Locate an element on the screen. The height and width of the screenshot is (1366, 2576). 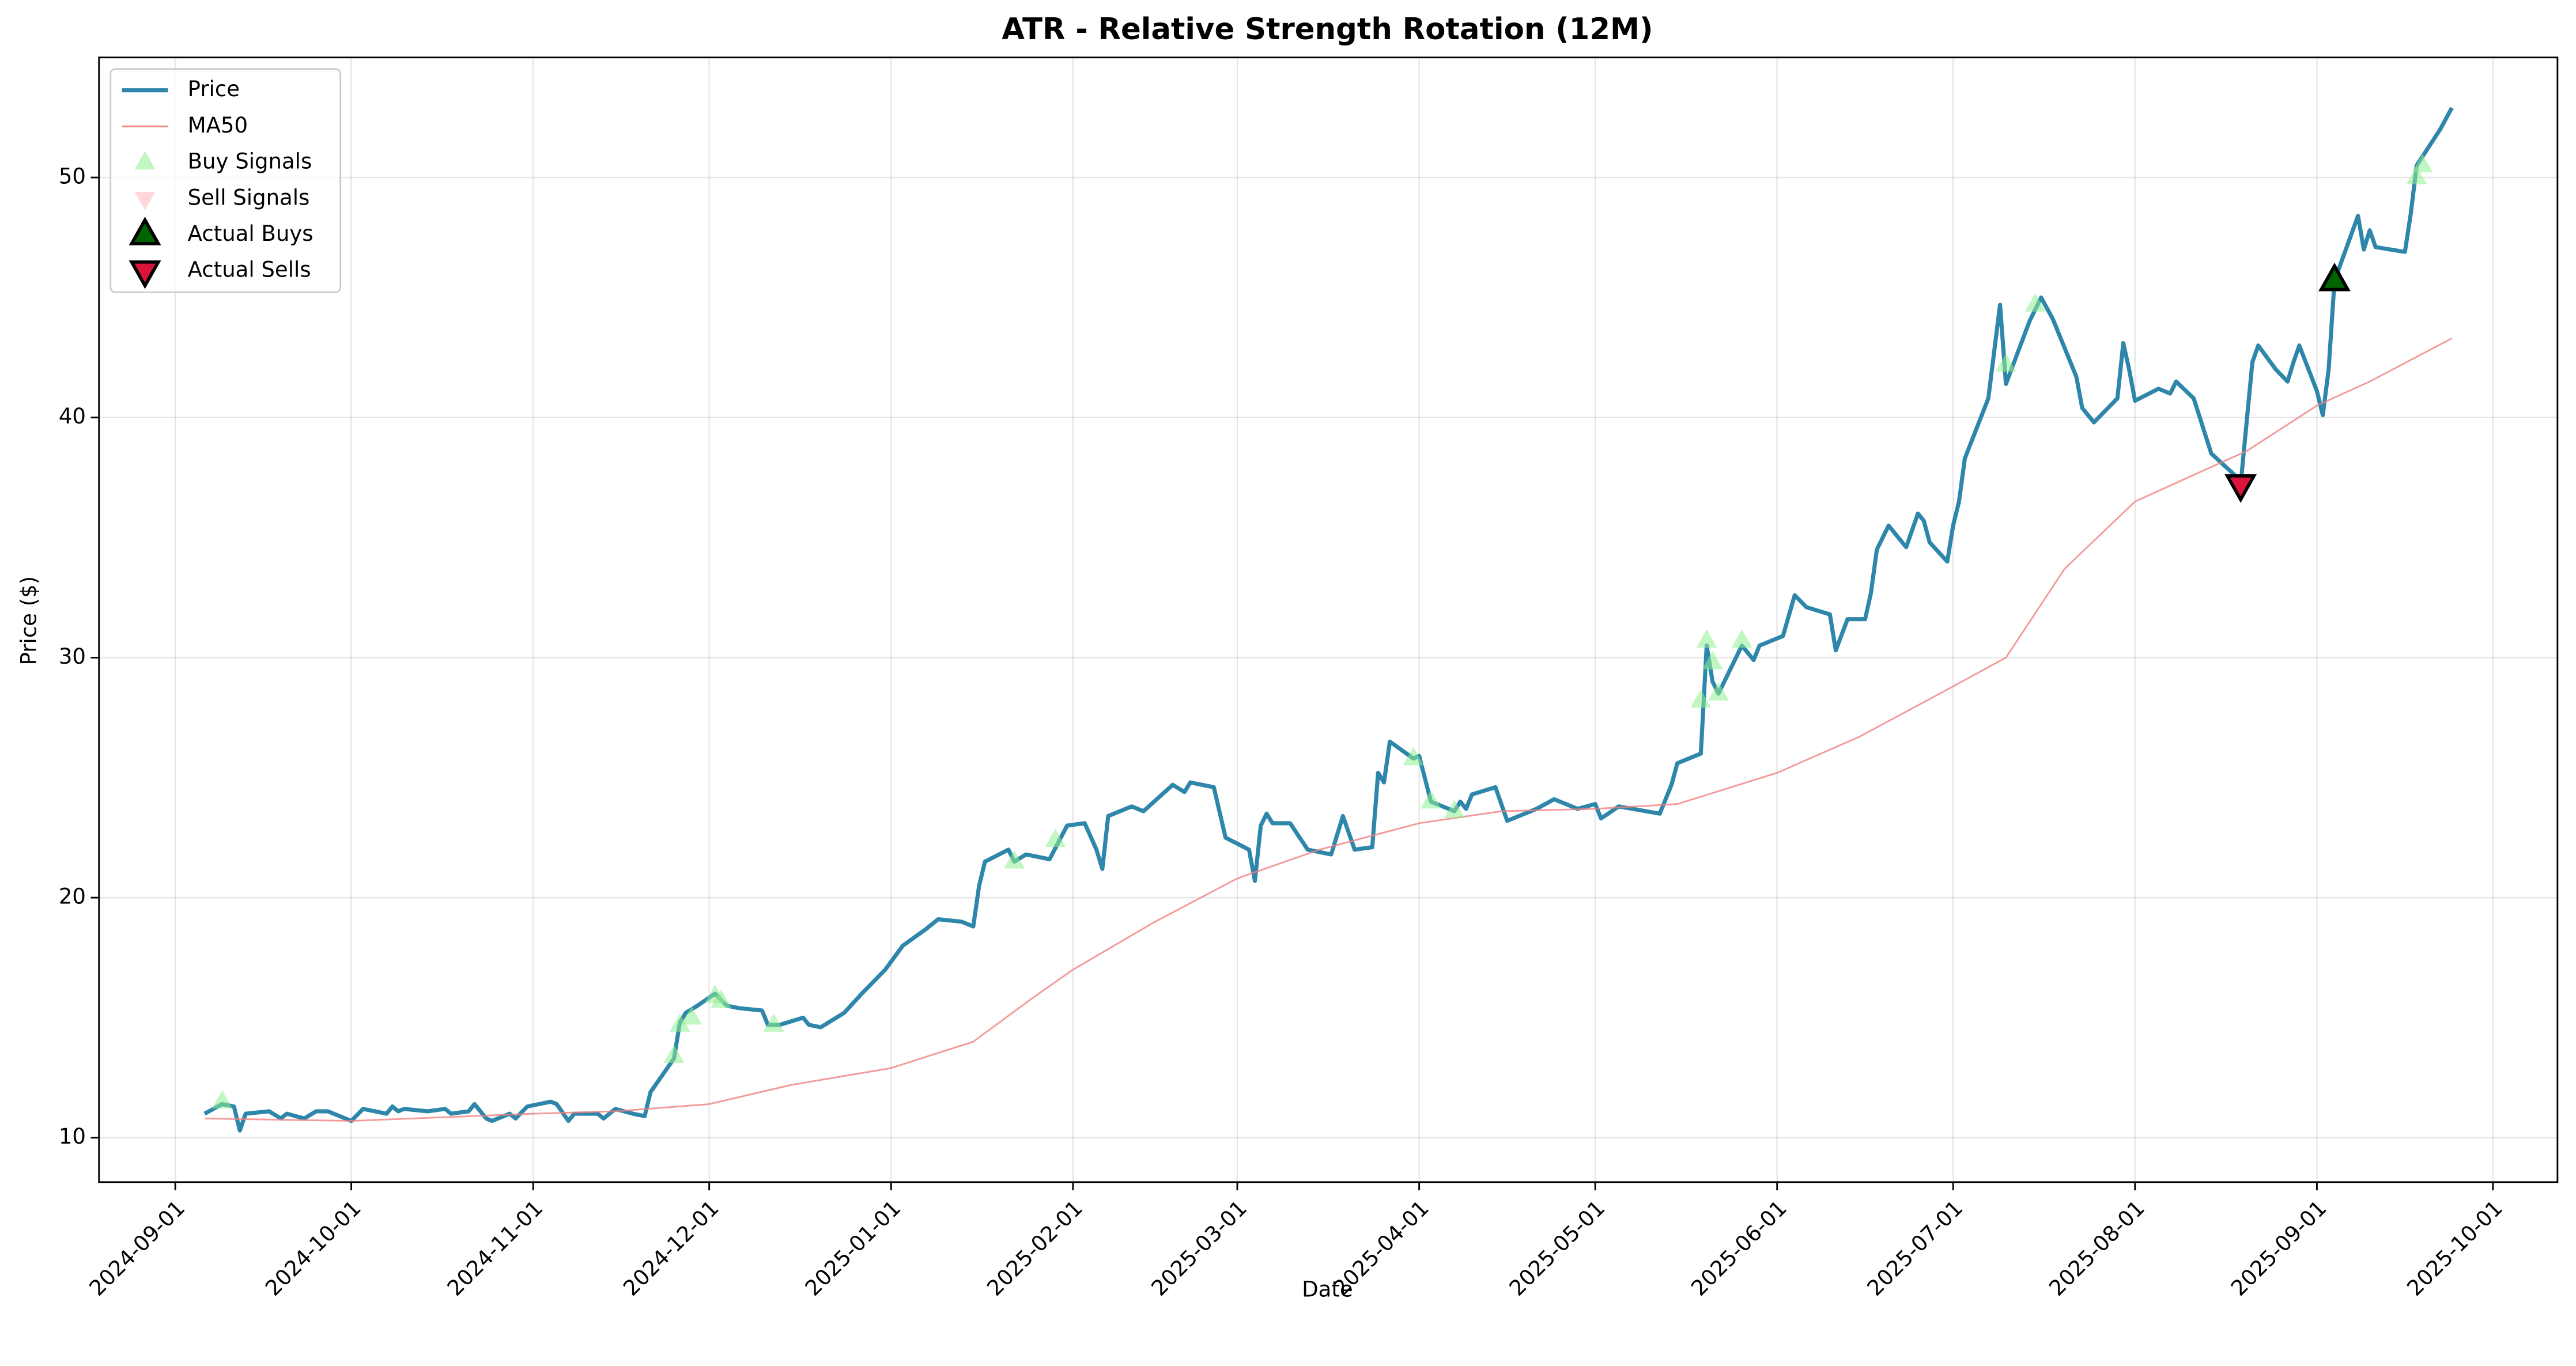
legend-label: Sell Signals is located at coordinates (249, 197).